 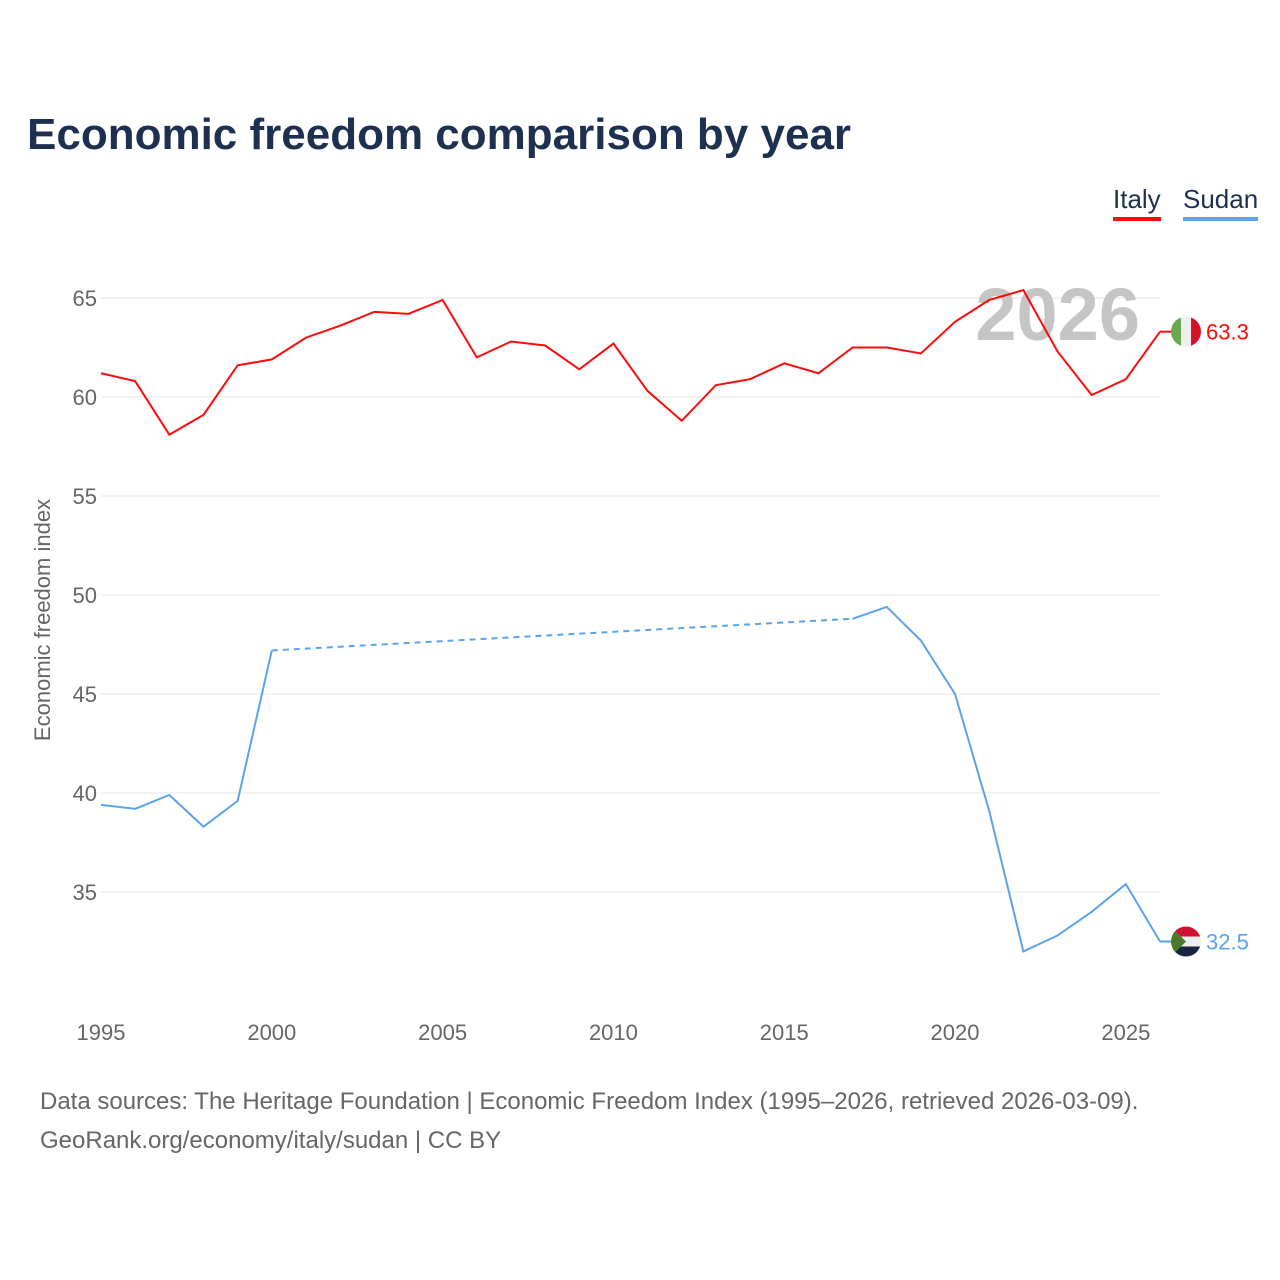 What do you see at coordinates (85, 397) in the screenshot?
I see `y-tick-label: 60` at bounding box center [85, 397].